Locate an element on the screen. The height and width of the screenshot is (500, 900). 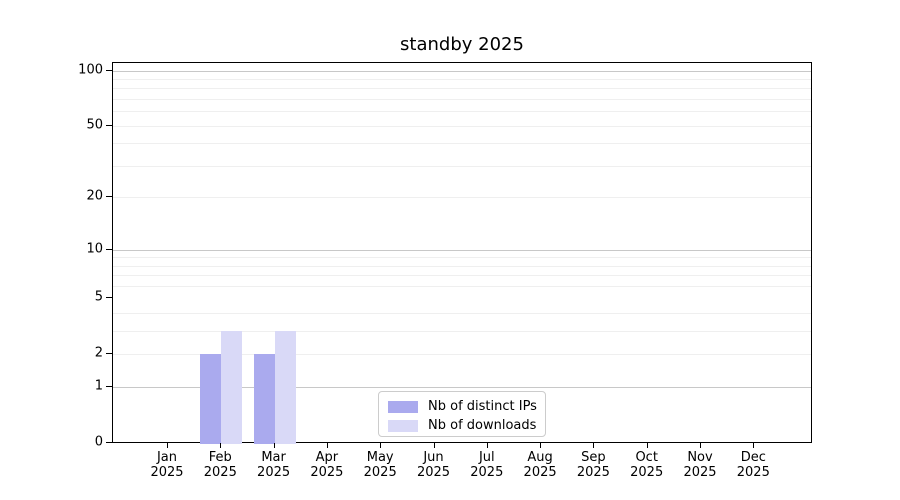
legend-item-distinct-ips: Nb of distinct IPs is located at coordinates (462, 406).